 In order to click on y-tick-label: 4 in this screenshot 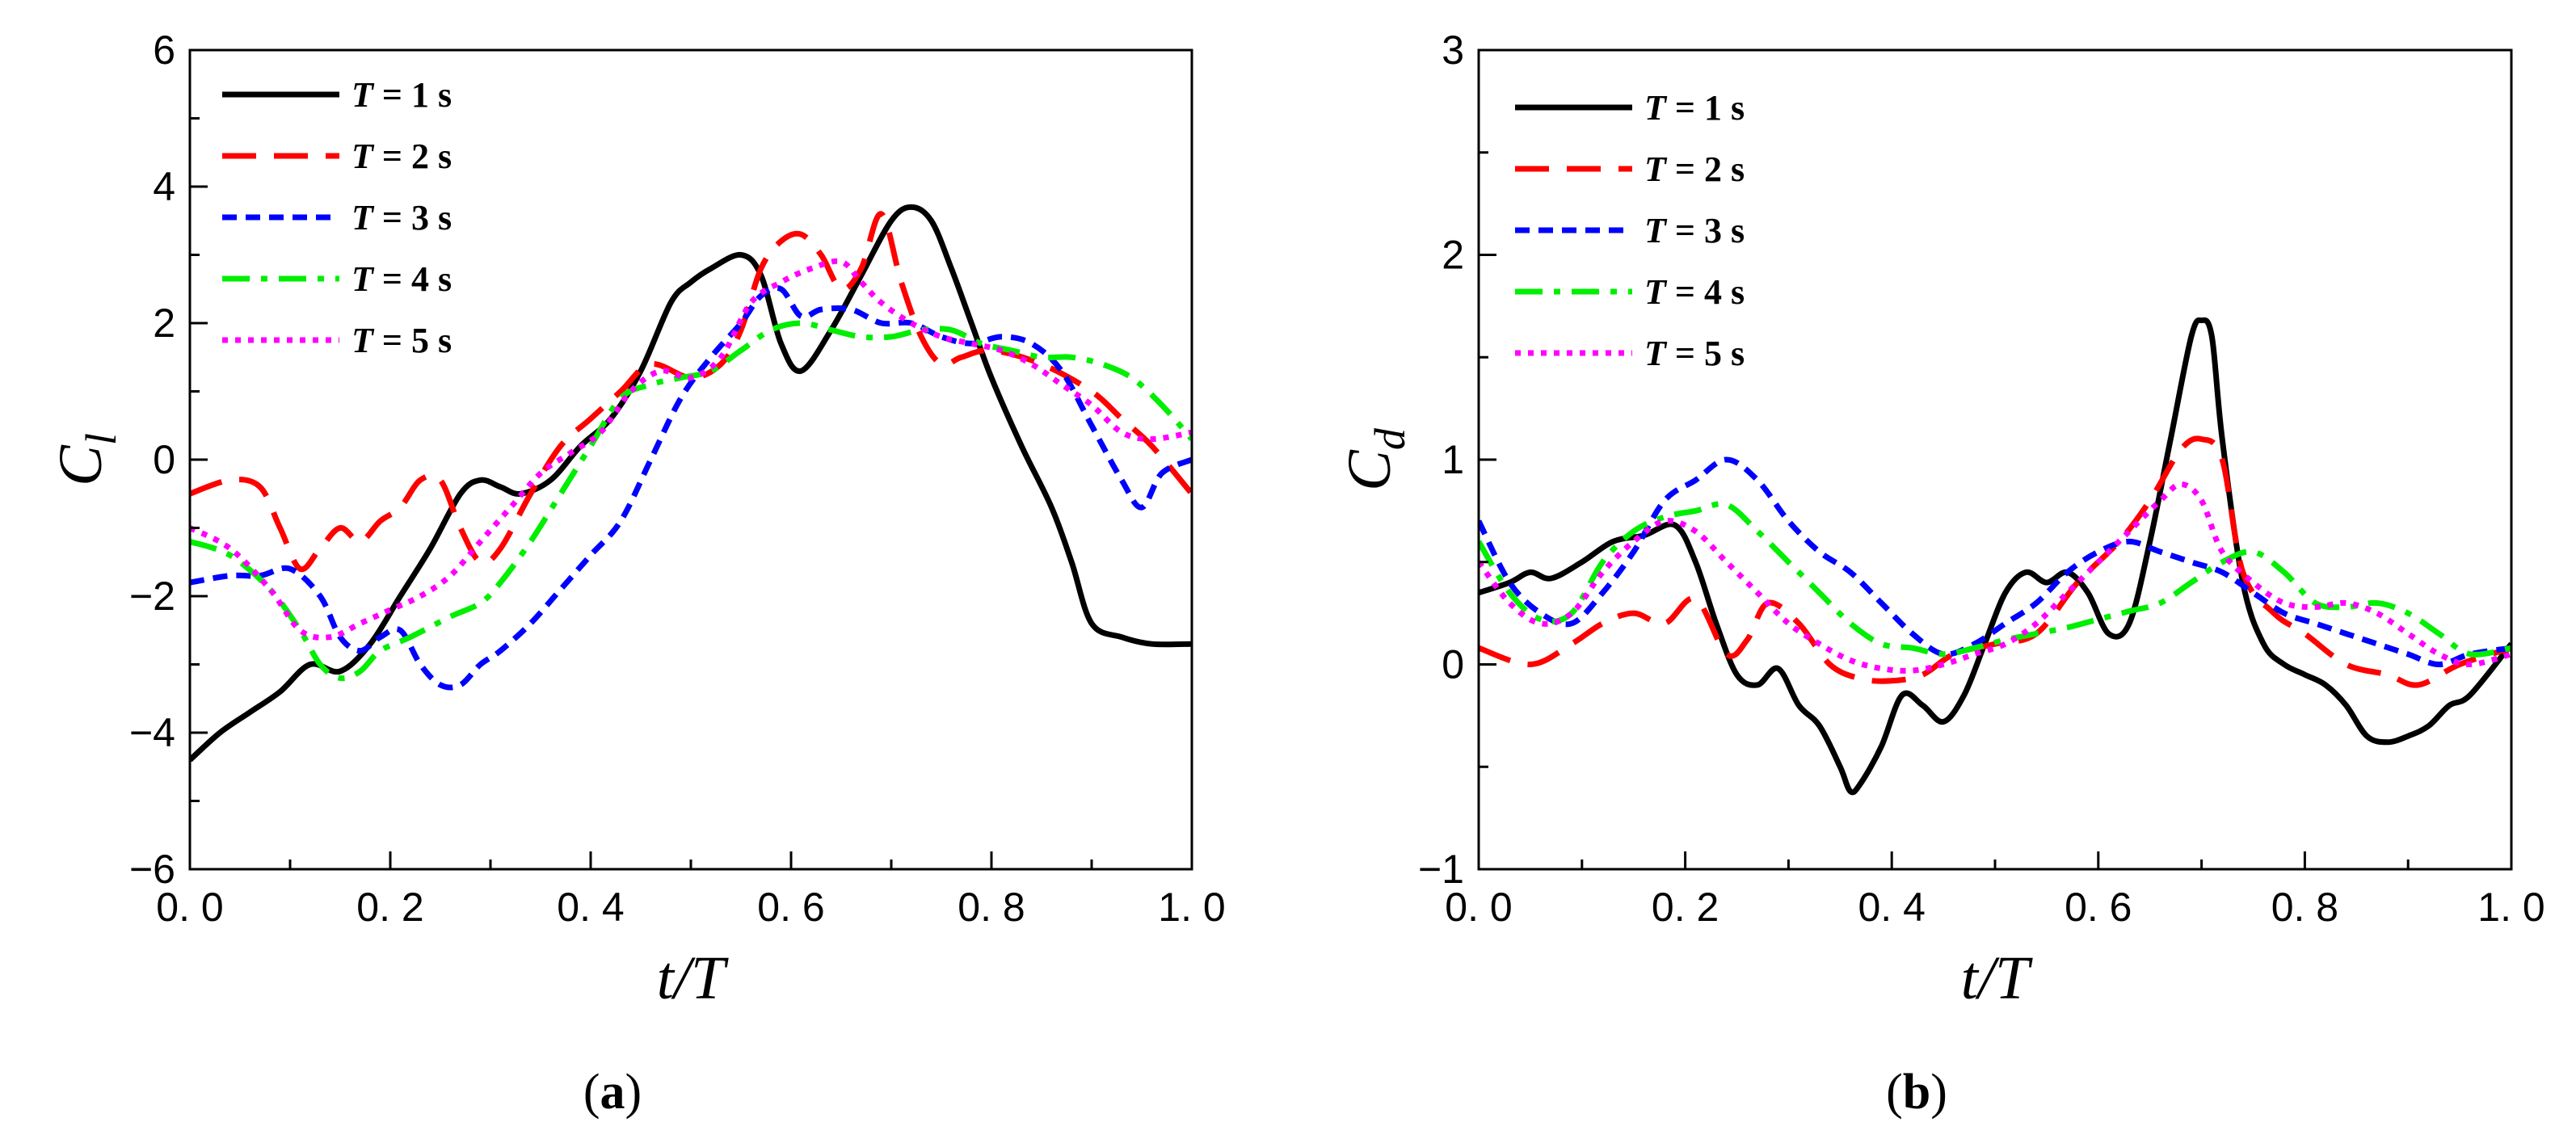, I will do `click(164, 186)`.